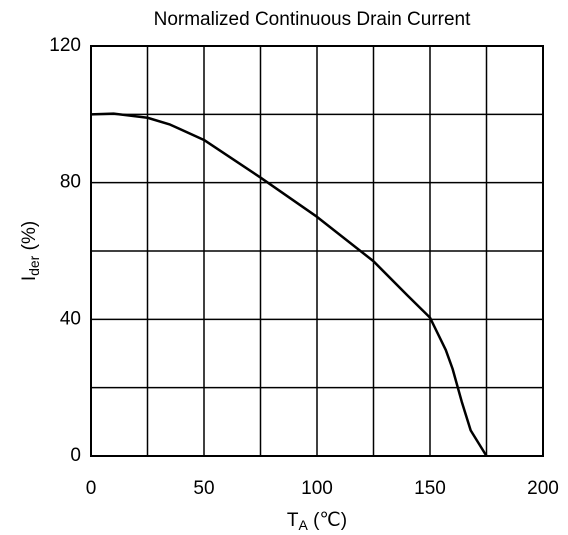  What do you see at coordinates (75, 455) in the screenshot?
I see `y-tick-label: 0` at bounding box center [75, 455].